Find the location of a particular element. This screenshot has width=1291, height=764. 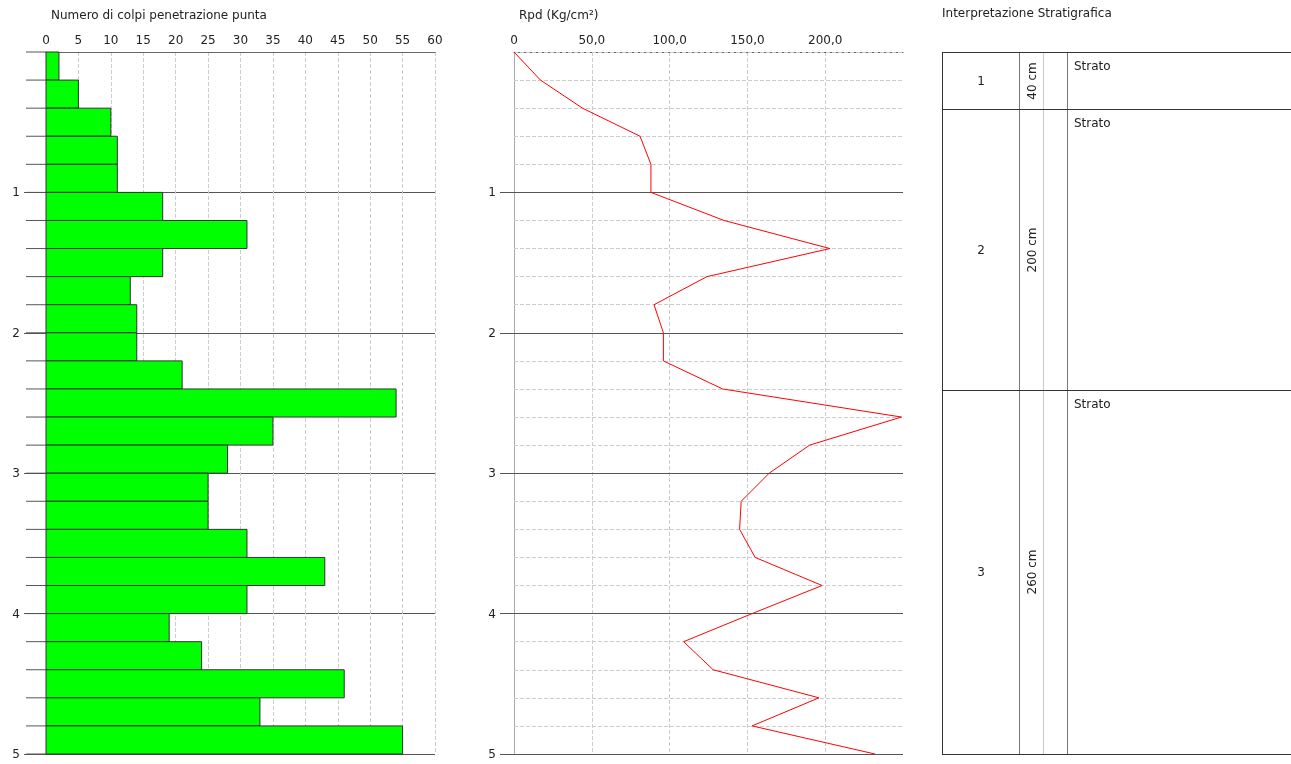

category-label: 2 is located at coordinates (981, 249).